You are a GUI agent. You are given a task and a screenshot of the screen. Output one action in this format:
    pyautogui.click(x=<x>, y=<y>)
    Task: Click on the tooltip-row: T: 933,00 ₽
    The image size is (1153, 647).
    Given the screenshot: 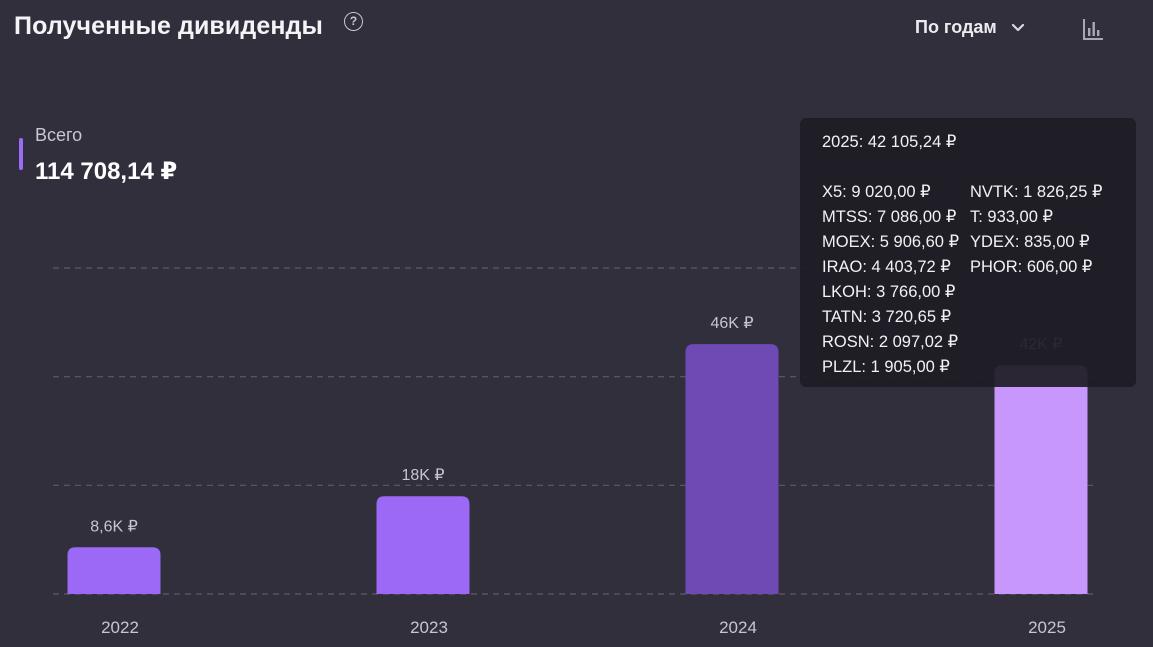 What is the action you would take?
    pyautogui.click(x=1011, y=217)
    